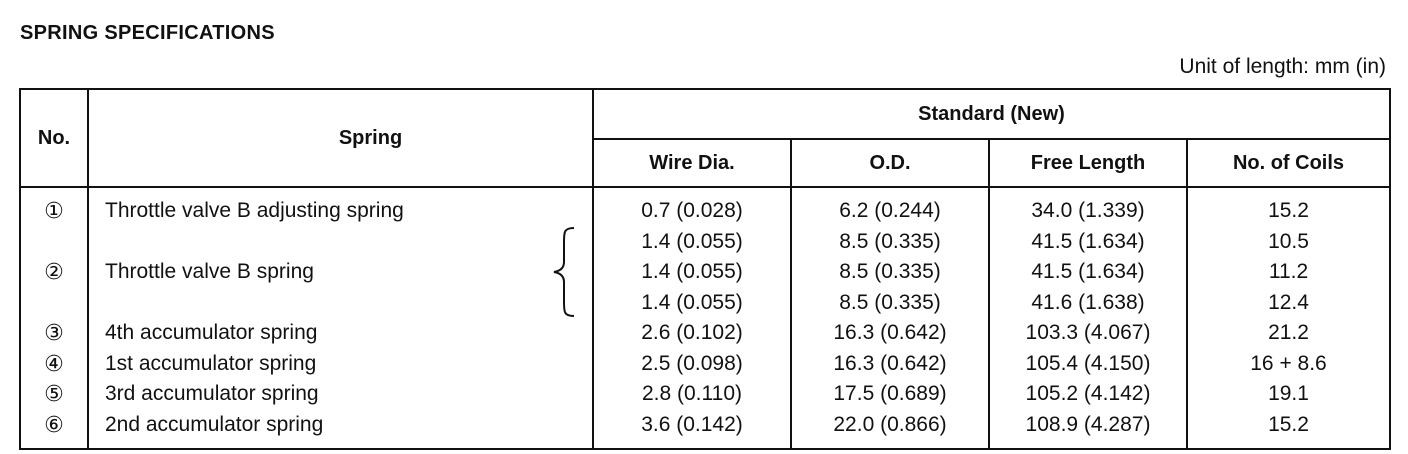 The image size is (1408, 454). Describe the element at coordinates (340, 333) in the screenshot. I see `spring-name: 4th accumulator spring` at that location.